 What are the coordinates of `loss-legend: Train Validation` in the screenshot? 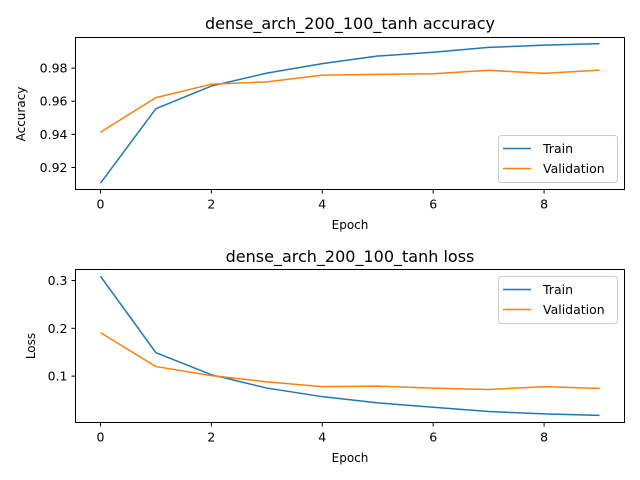 It's located at (558, 300).